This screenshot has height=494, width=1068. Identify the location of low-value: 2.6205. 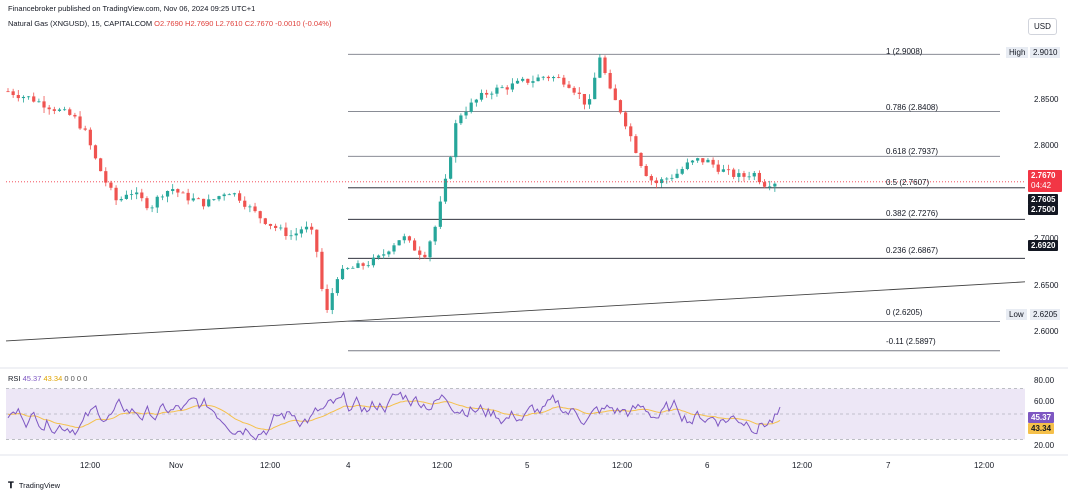
(1045, 314).